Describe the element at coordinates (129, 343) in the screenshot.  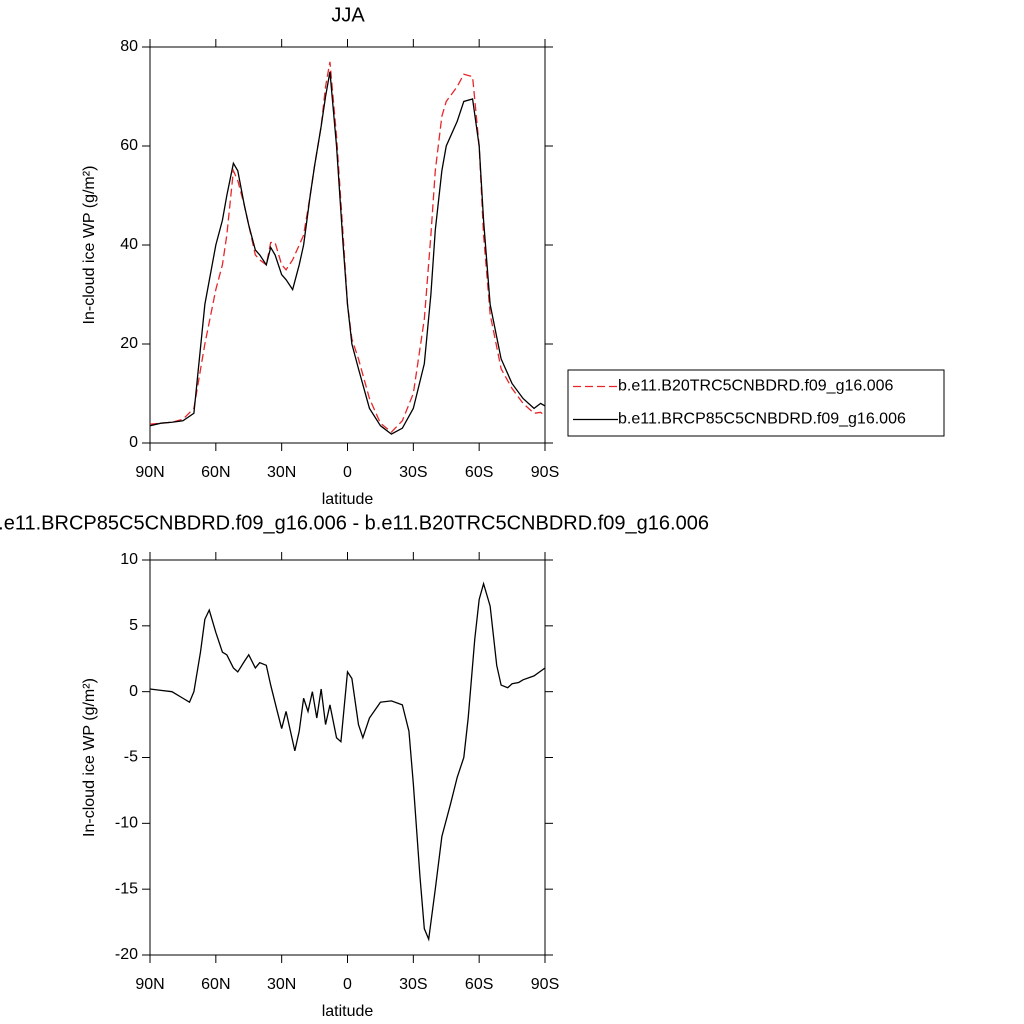
I see `y-tick-label: 20` at that location.